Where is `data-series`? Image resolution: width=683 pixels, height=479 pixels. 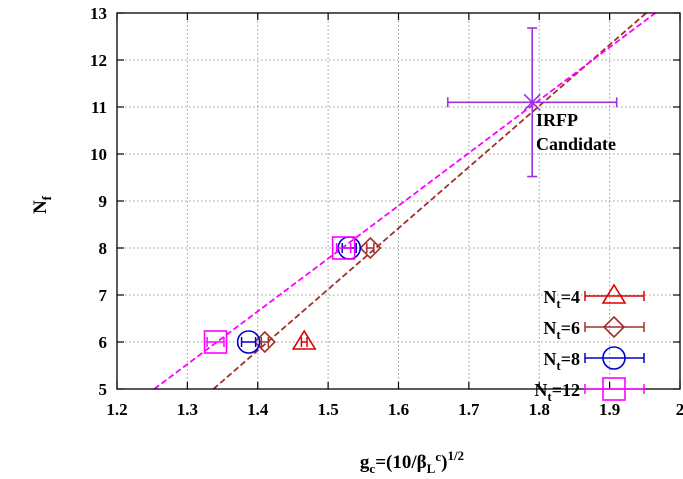
data-series is located at coordinates (292, 295).